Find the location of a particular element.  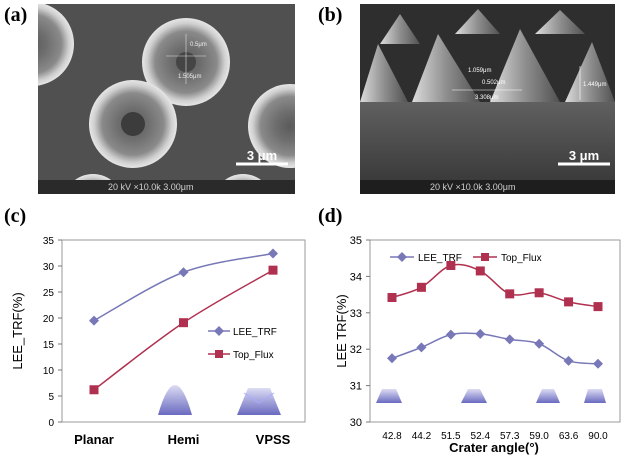

c-y-tick-label: 30 is located at coordinates (49, 267).